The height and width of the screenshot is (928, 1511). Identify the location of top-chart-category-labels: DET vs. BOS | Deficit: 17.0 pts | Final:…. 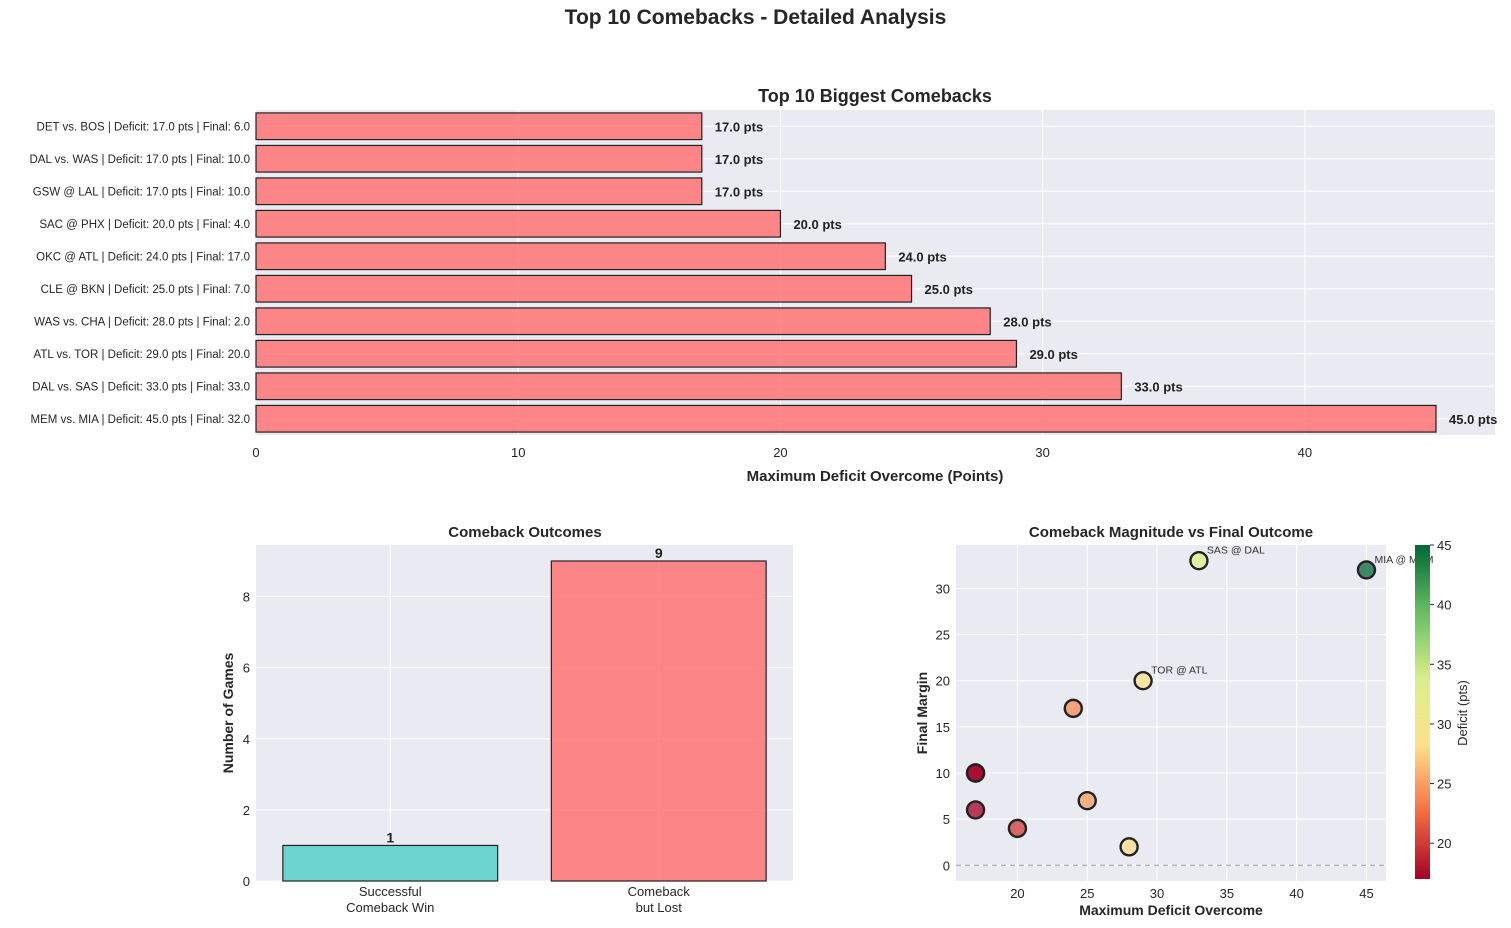
(139, 273).